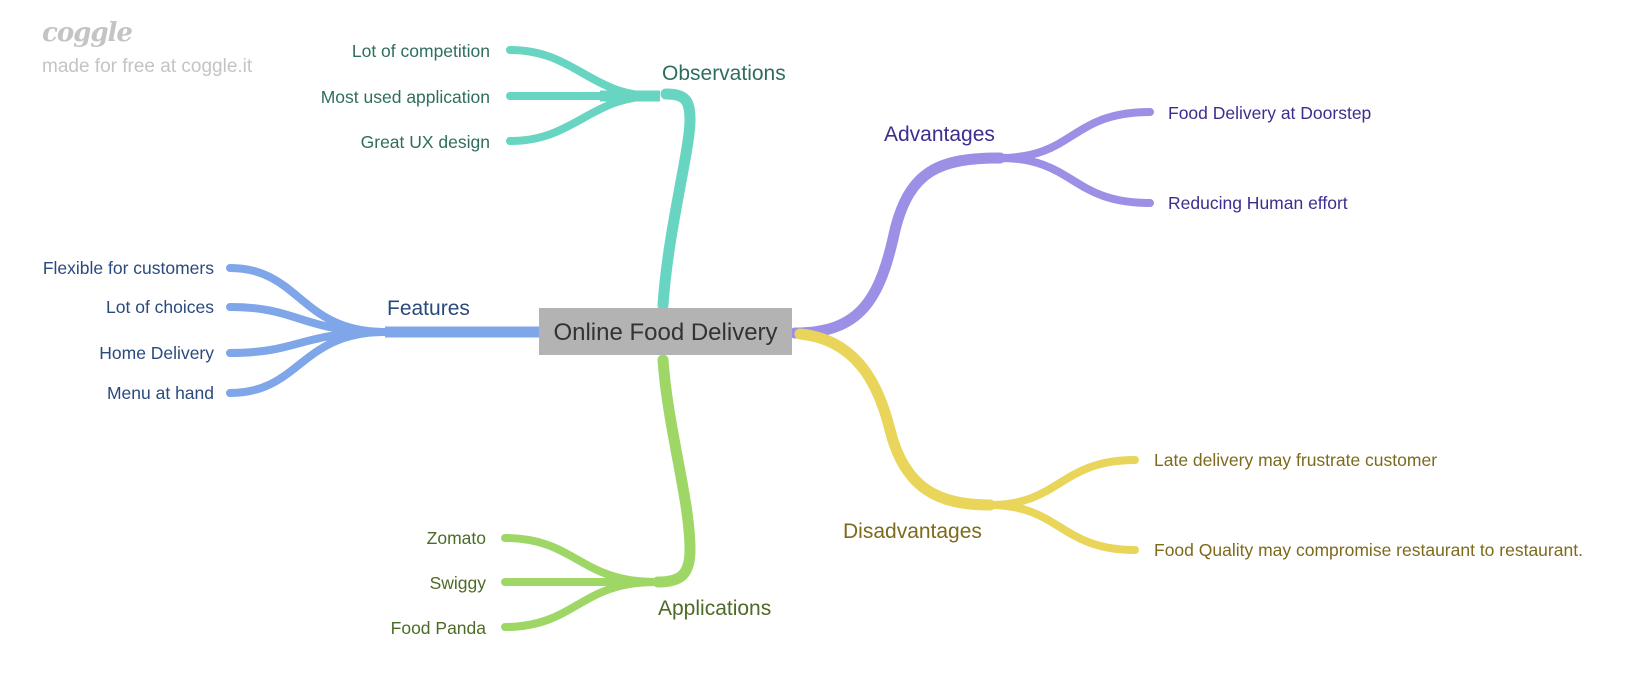 Image resolution: width=1630 pixels, height=684 pixels. I want to click on edge-lot-of-choices, so click(307, 319).